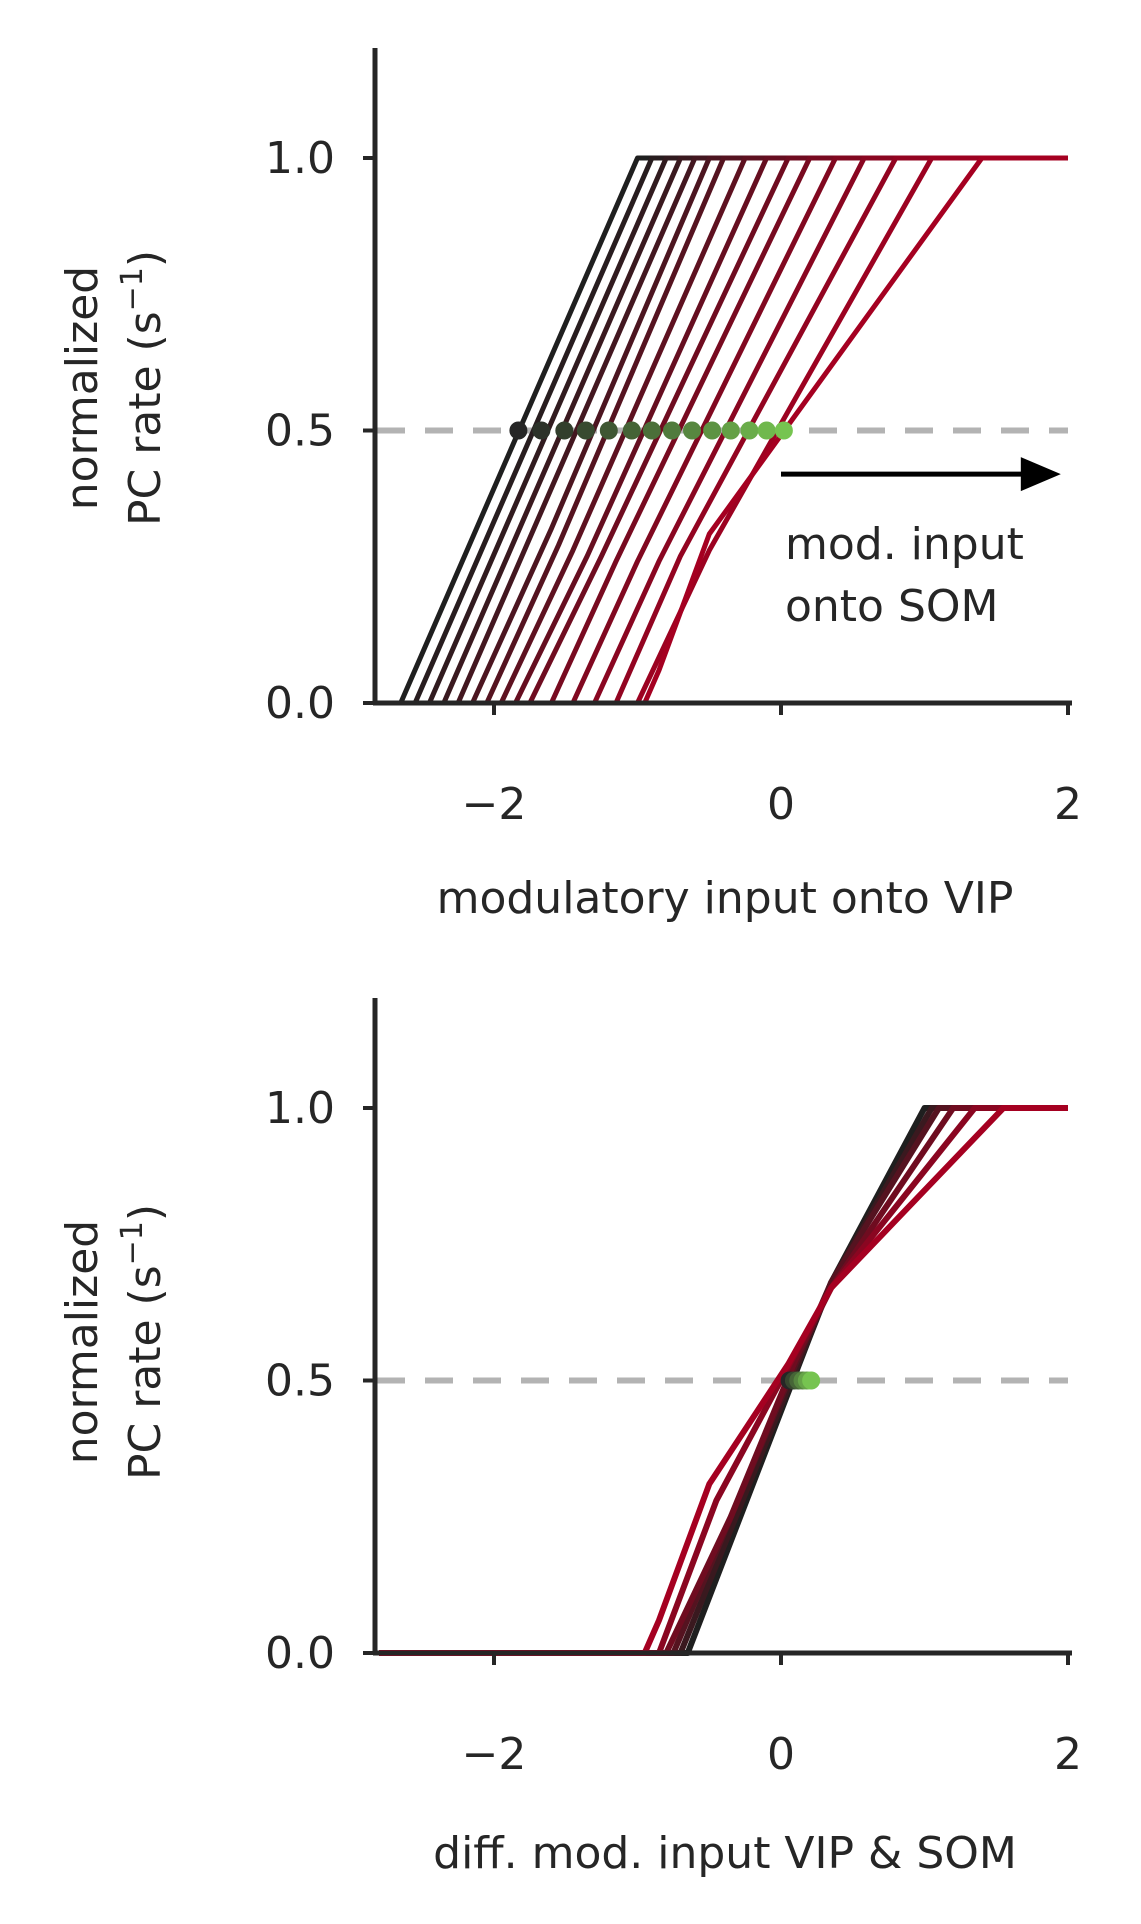 The height and width of the screenshot is (1924, 1141). Describe the element at coordinates (904, 544) in the screenshot. I see `annotation-line-1: mod. input` at that location.